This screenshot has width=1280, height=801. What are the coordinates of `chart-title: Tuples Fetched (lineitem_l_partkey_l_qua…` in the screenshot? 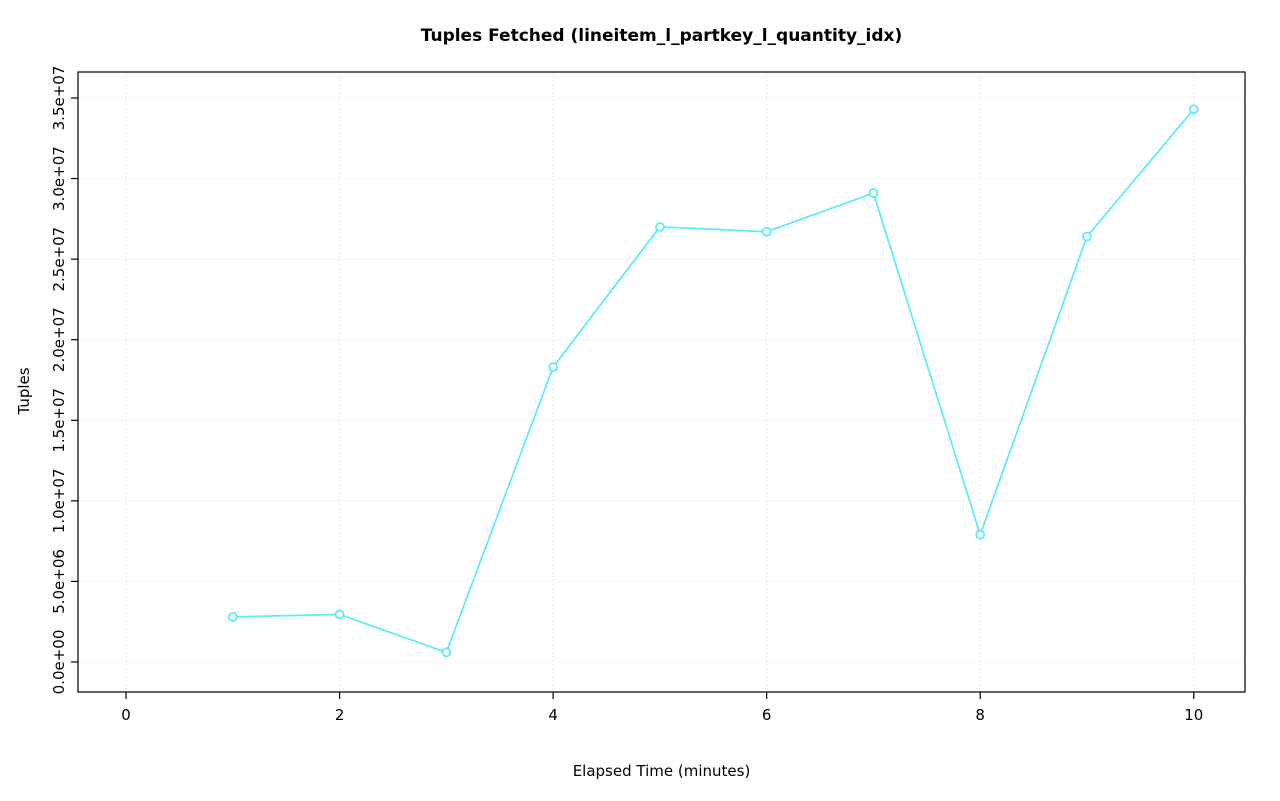 It's located at (661, 36).